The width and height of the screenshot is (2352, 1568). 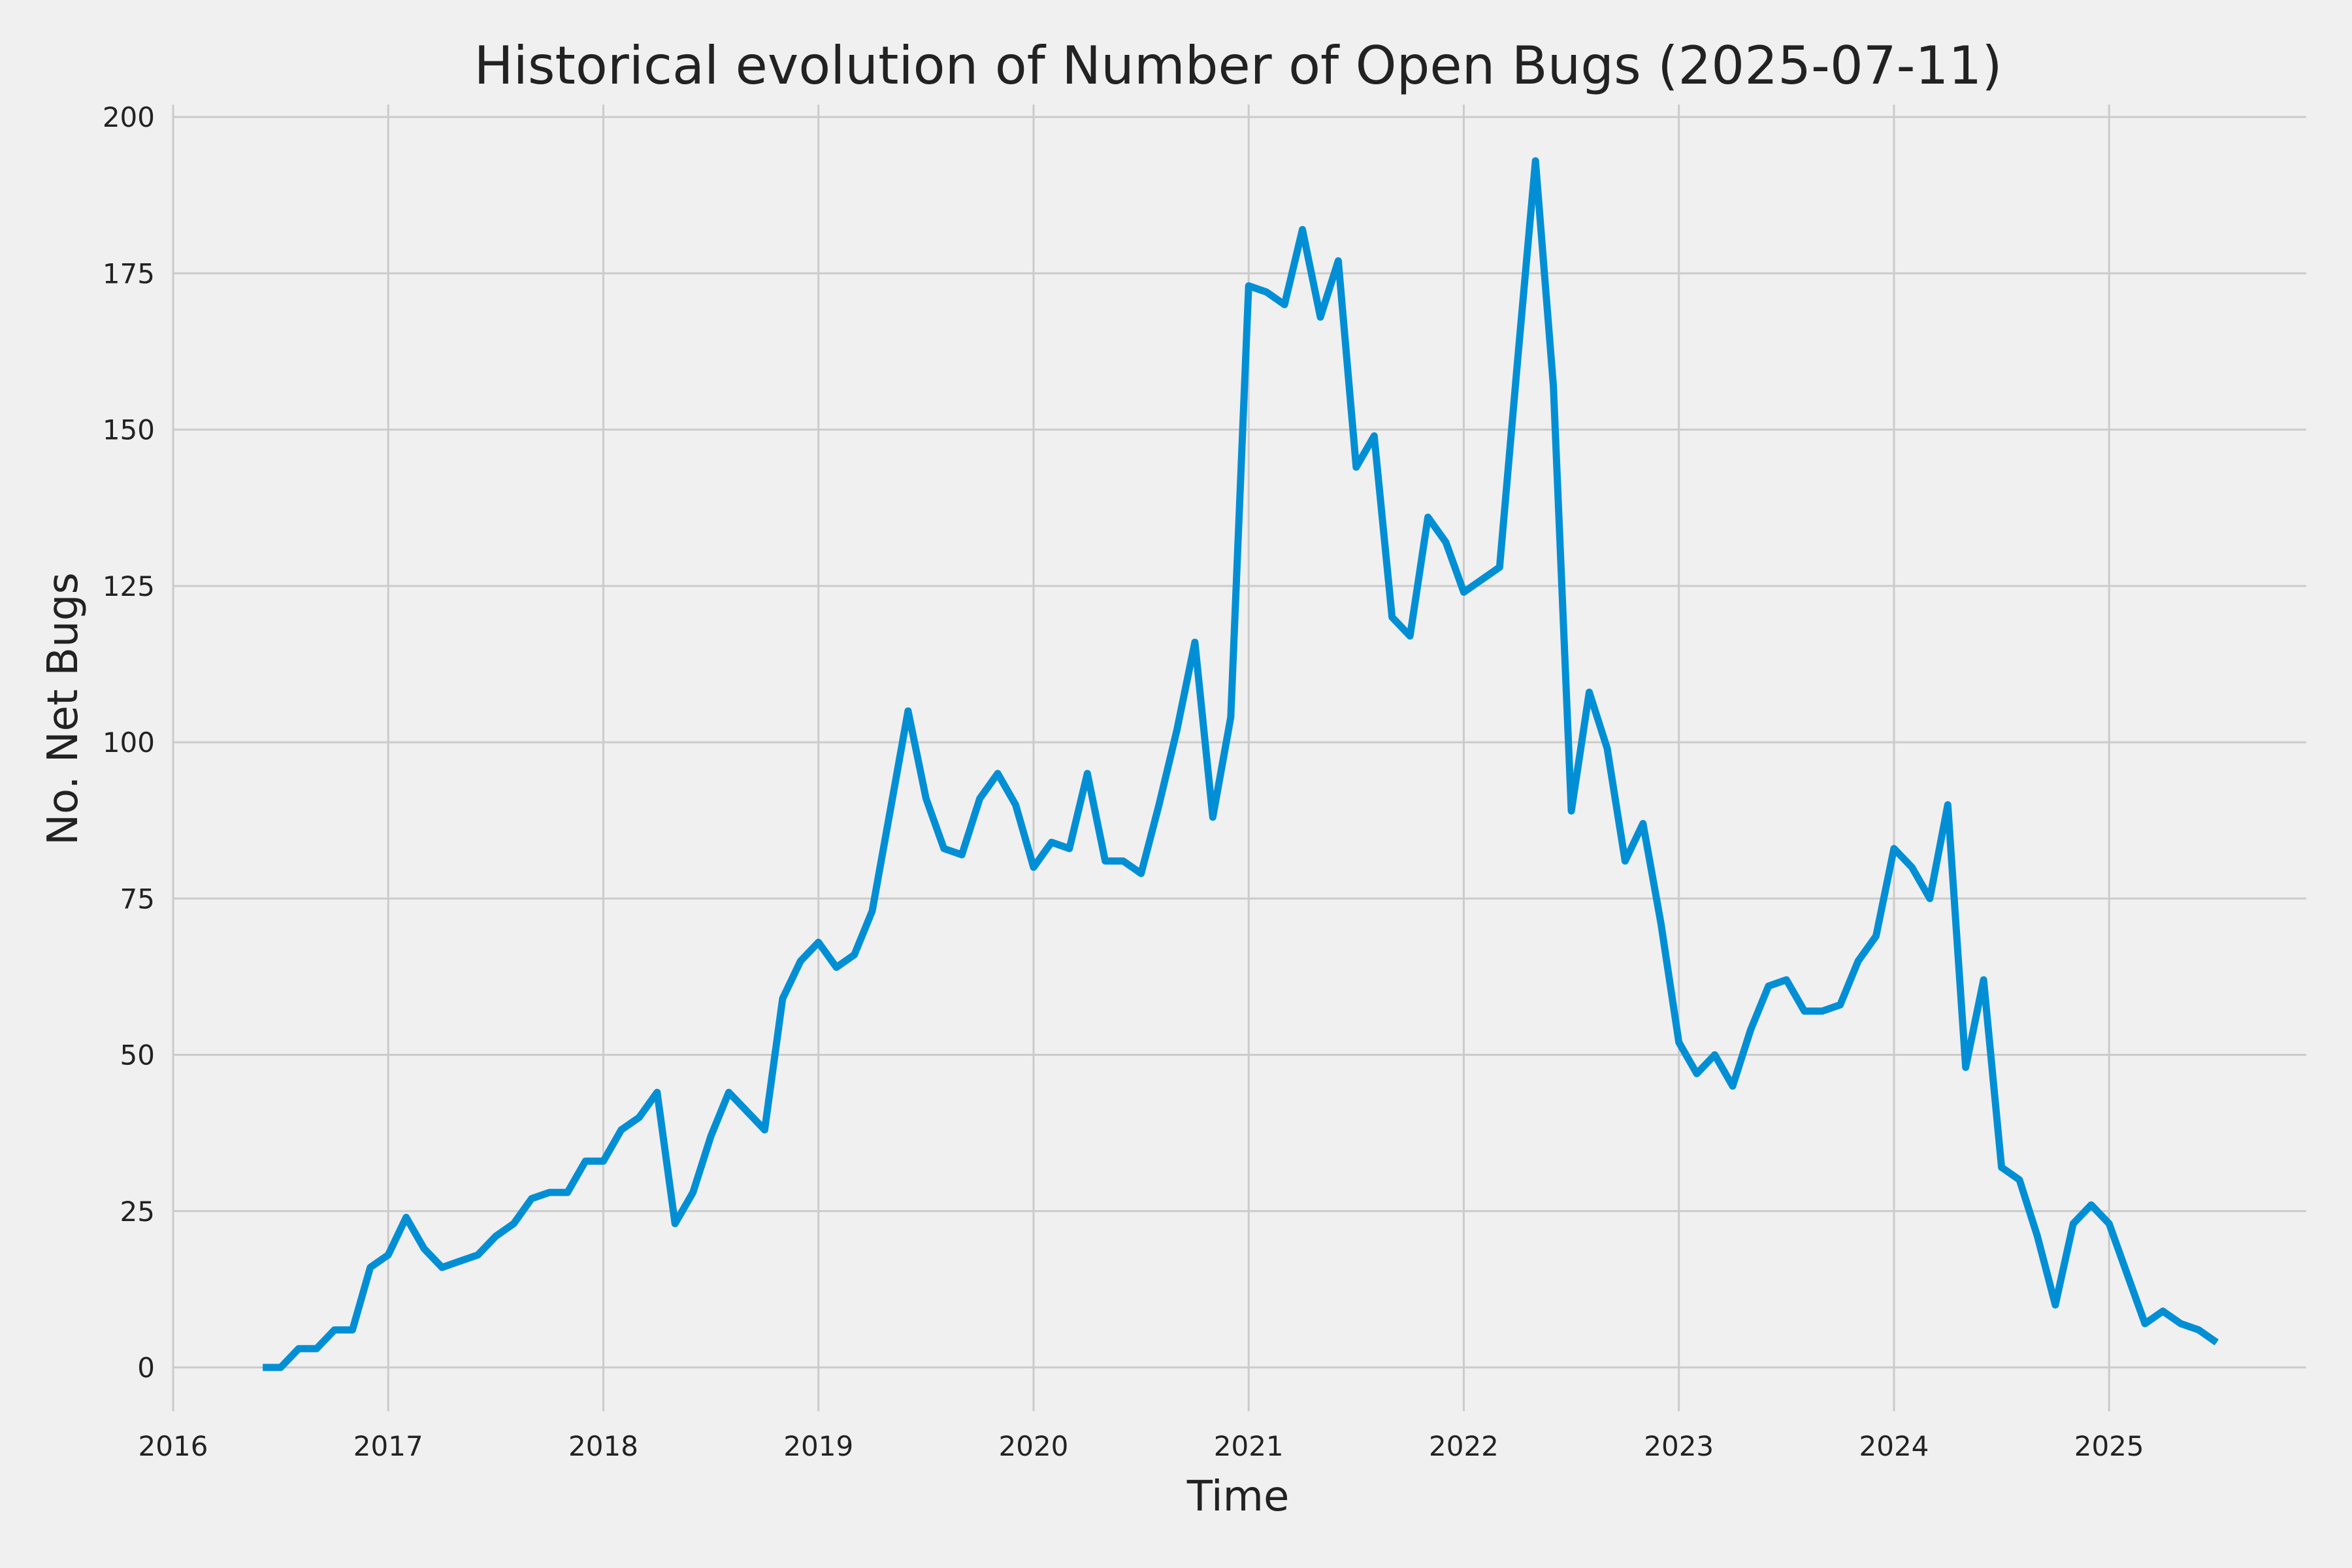 What do you see at coordinates (388, 1446) in the screenshot?
I see `x-tick-label: 2017` at bounding box center [388, 1446].